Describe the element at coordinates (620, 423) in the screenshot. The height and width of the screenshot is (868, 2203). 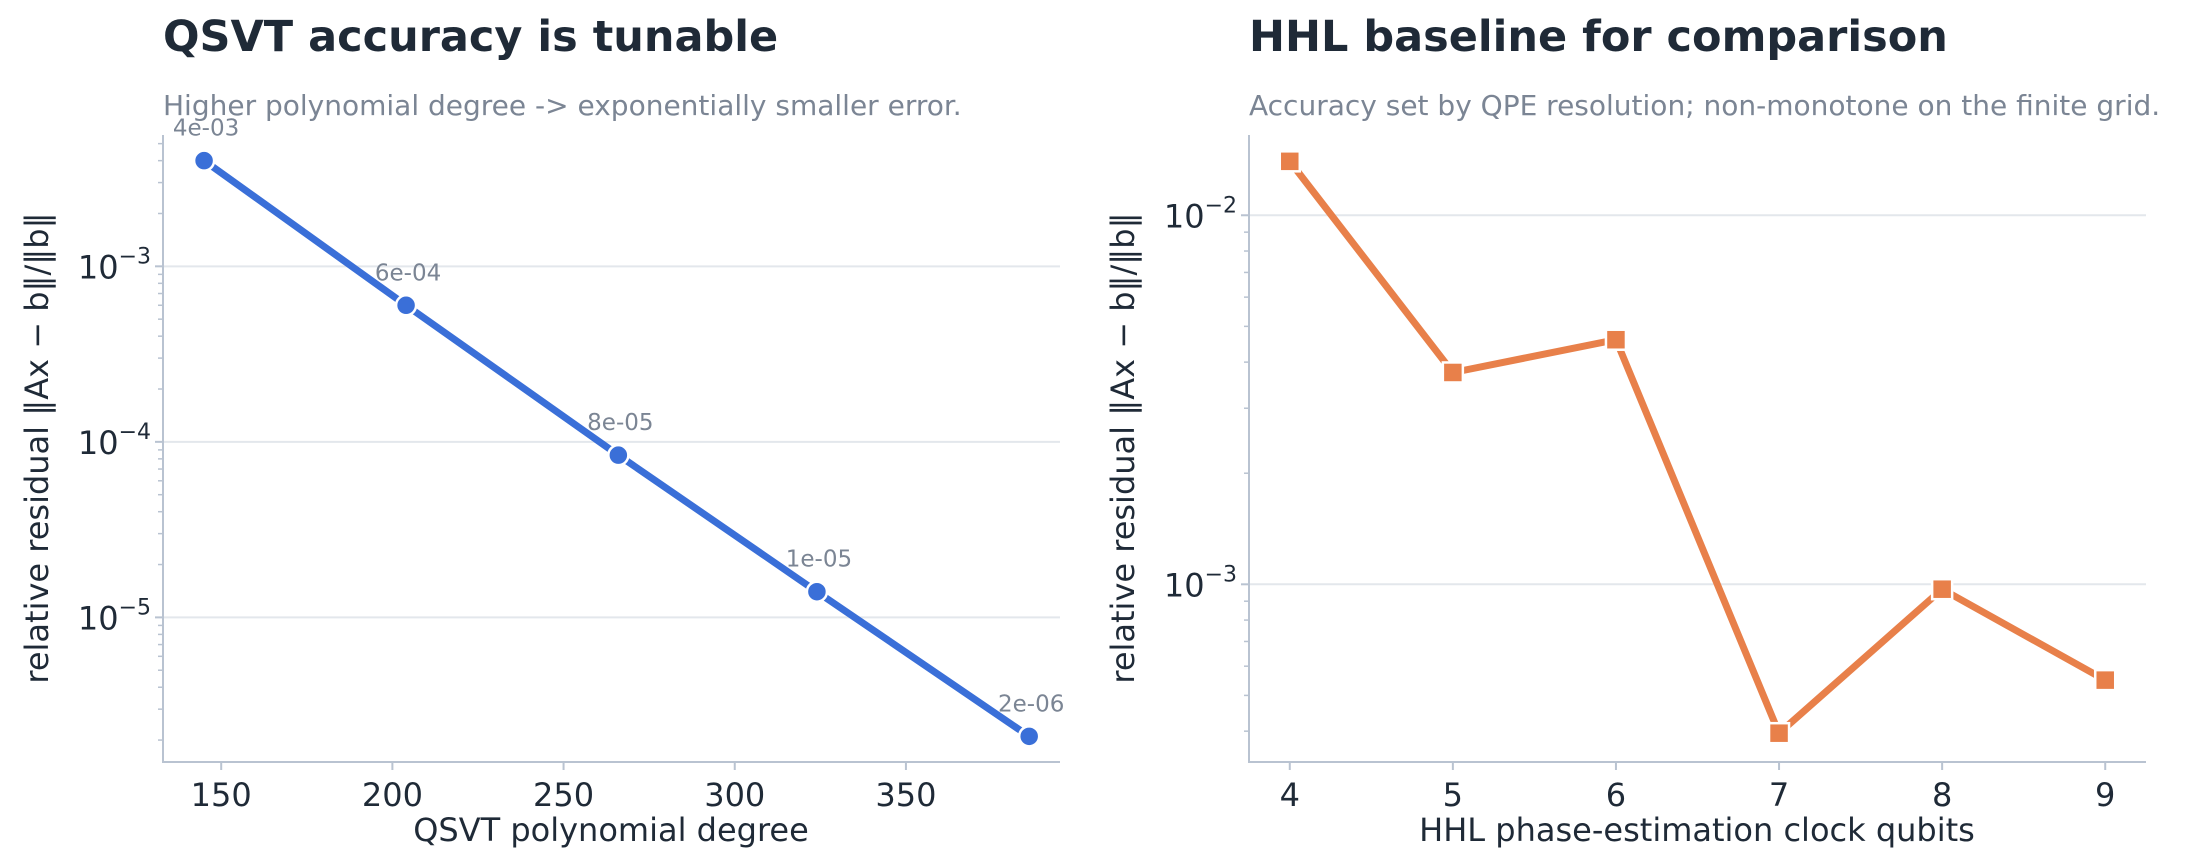
I see `data-label: 8e-05` at that location.